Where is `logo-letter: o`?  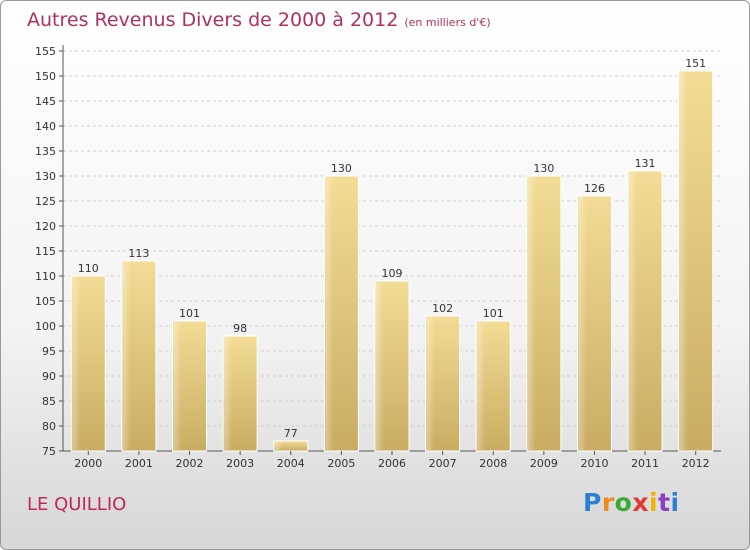
logo-letter: o is located at coordinates (623, 502).